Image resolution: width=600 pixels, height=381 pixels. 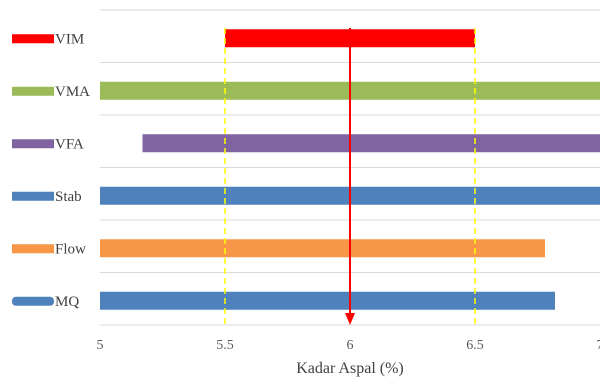 I want to click on legend: VIM VMA VFA Stab Flow MQ, so click(x=51, y=170).